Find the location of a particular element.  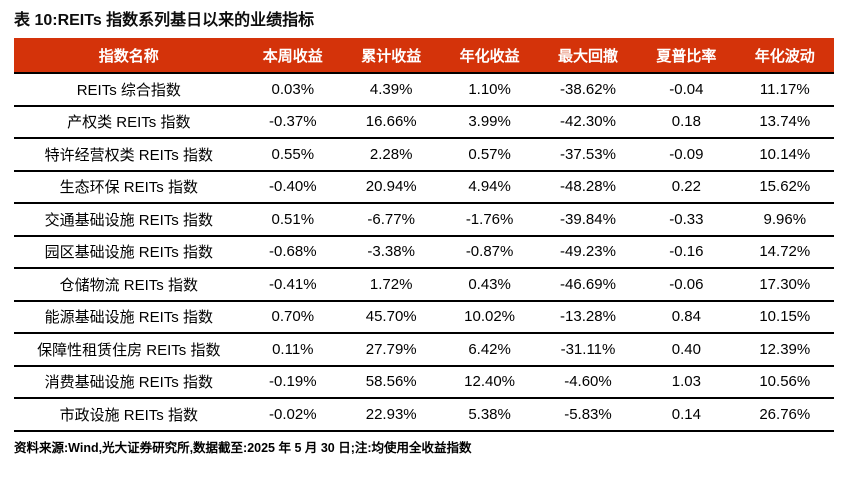

value-cell: 0.55% is located at coordinates (292, 155).